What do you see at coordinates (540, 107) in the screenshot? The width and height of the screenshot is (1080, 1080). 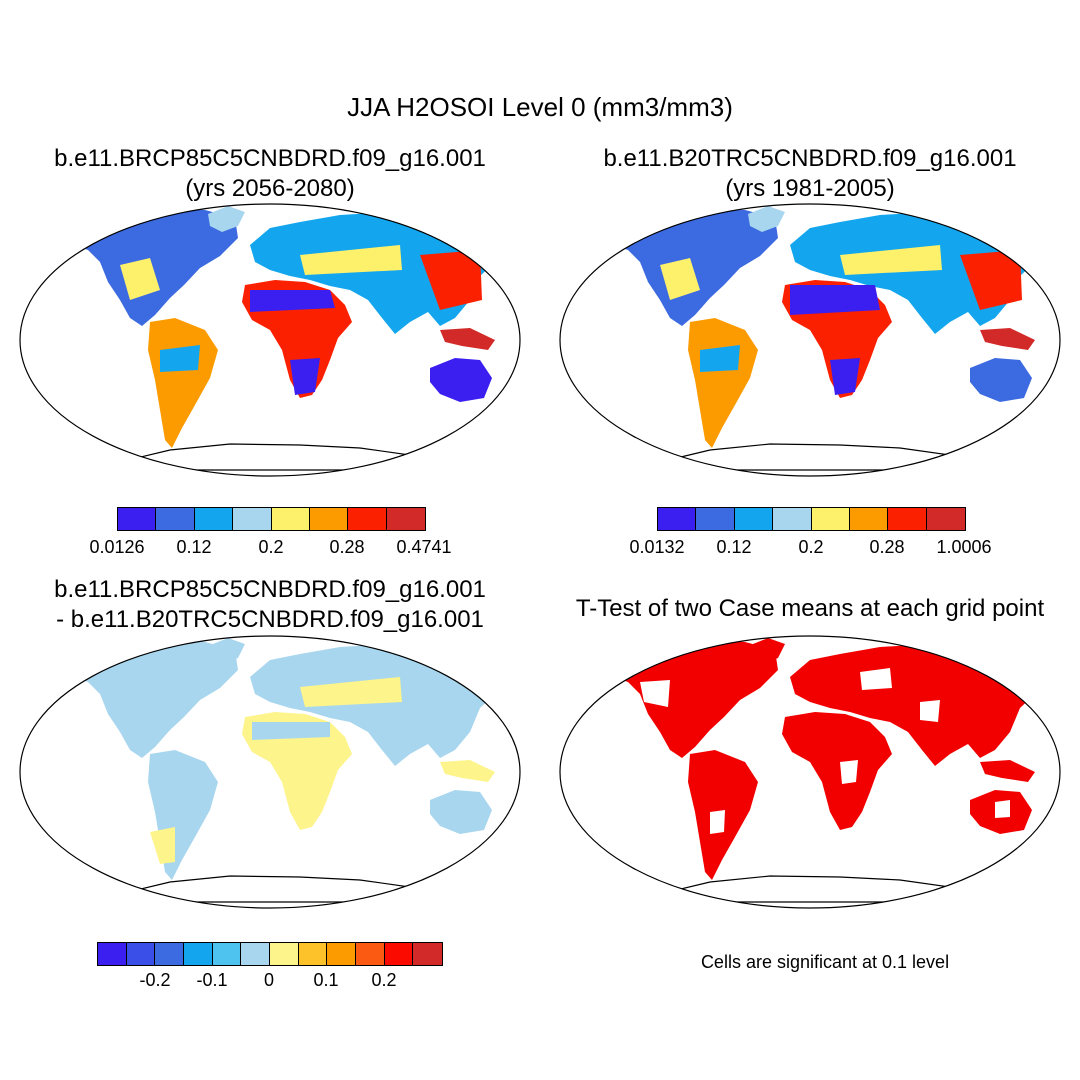 I see `figure-title: JJA H2OSOI Level 0 (mm3/mm3)` at bounding box center [540, 107].